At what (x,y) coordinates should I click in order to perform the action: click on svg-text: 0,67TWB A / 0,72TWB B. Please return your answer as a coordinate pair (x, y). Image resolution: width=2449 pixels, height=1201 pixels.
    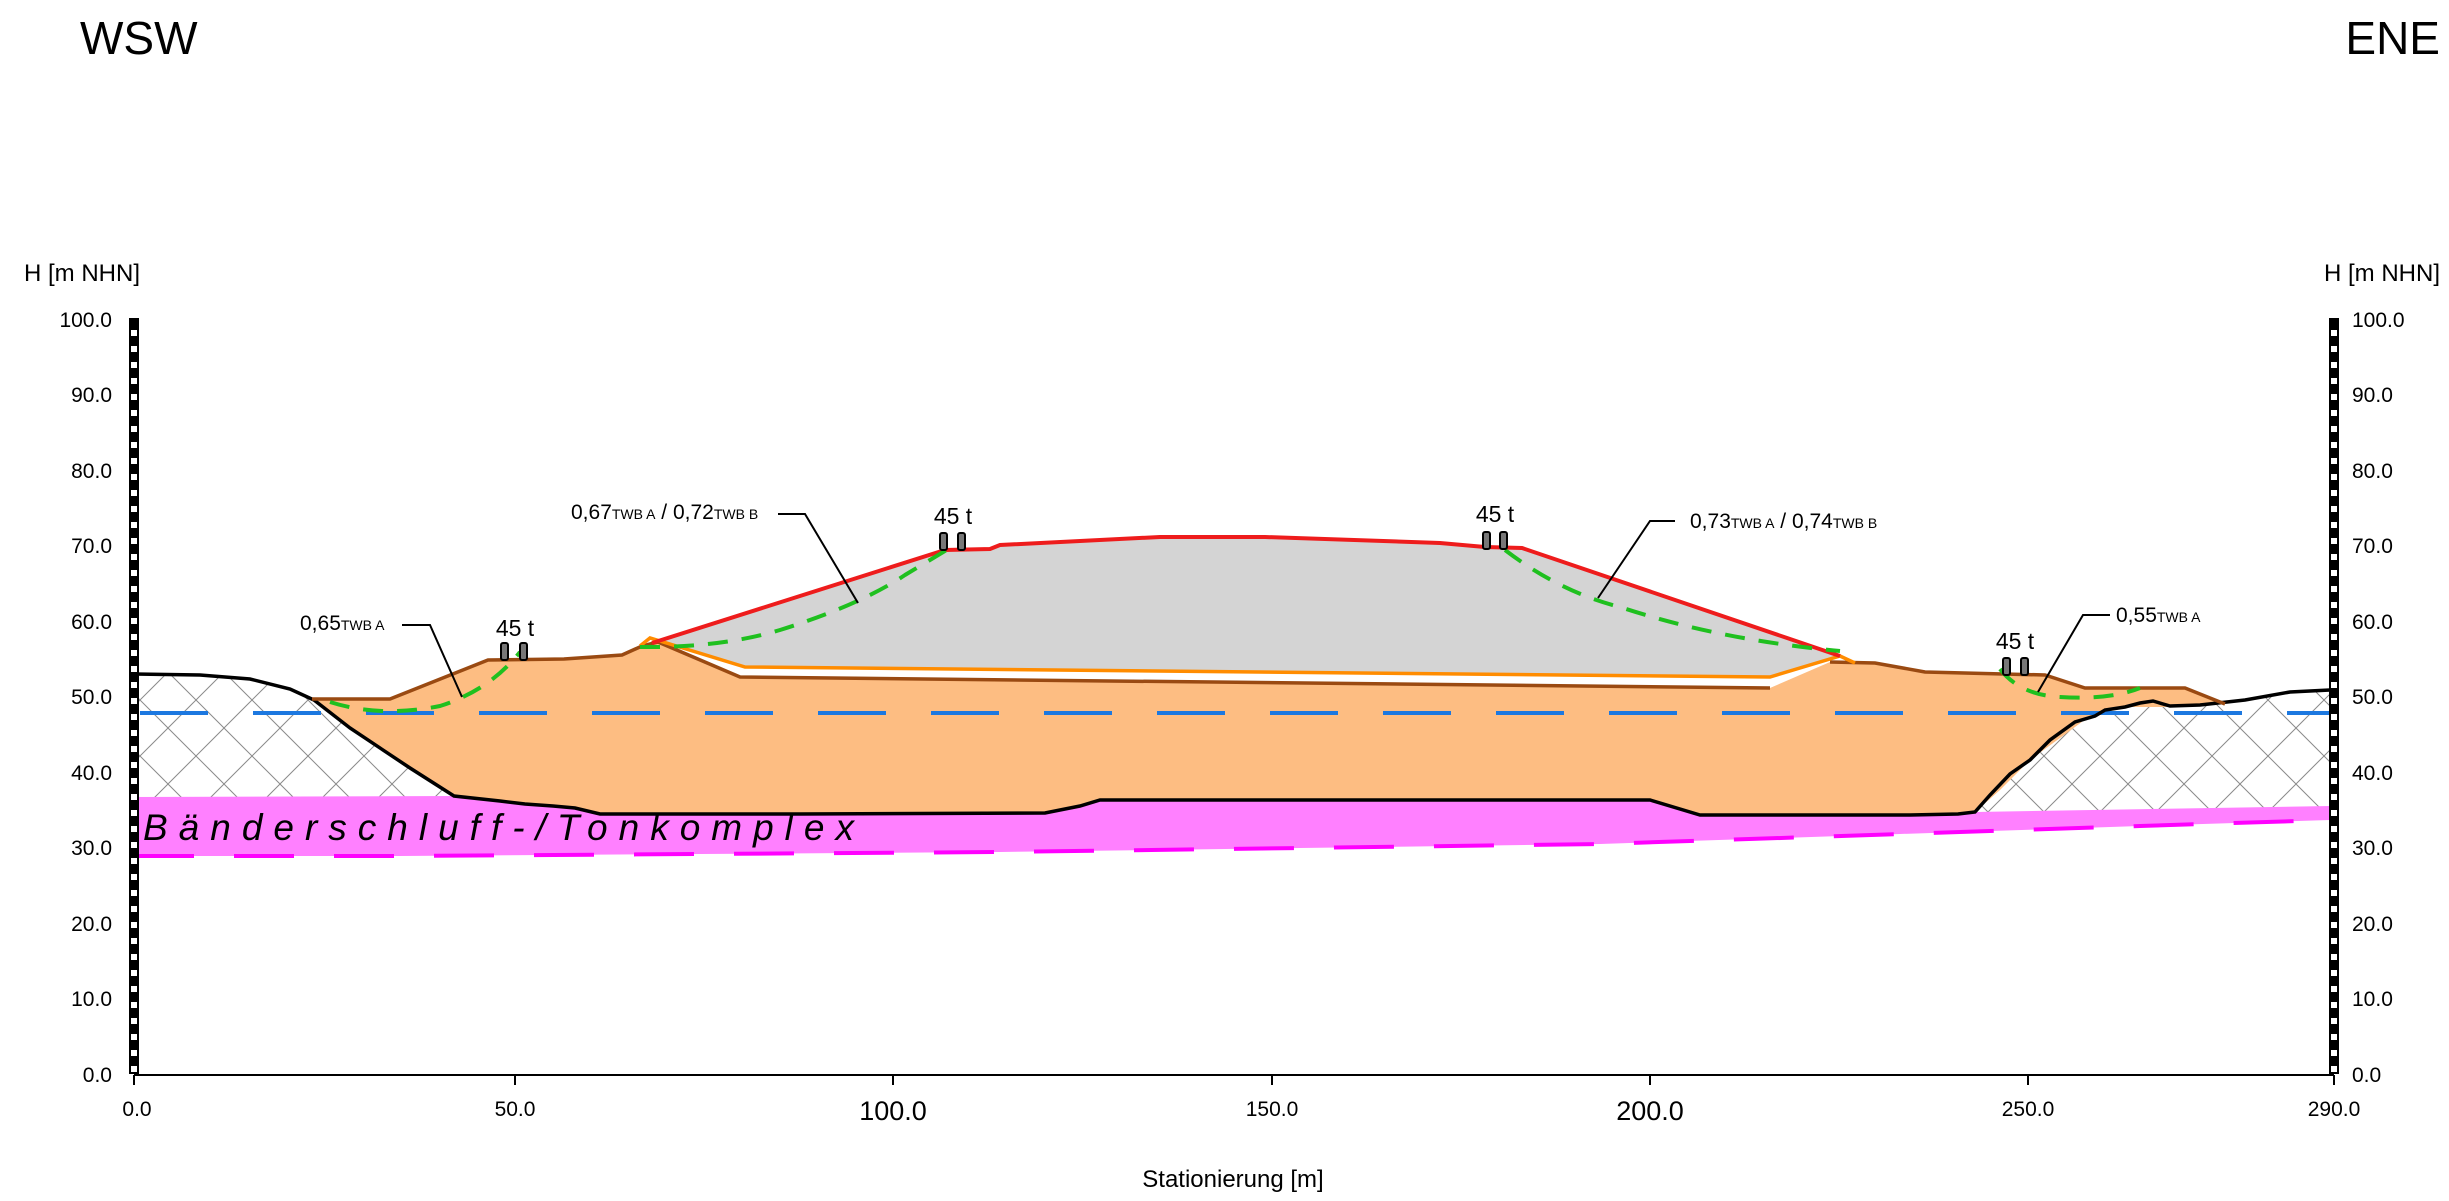
    Looking at the image, I should click on (664, 512).